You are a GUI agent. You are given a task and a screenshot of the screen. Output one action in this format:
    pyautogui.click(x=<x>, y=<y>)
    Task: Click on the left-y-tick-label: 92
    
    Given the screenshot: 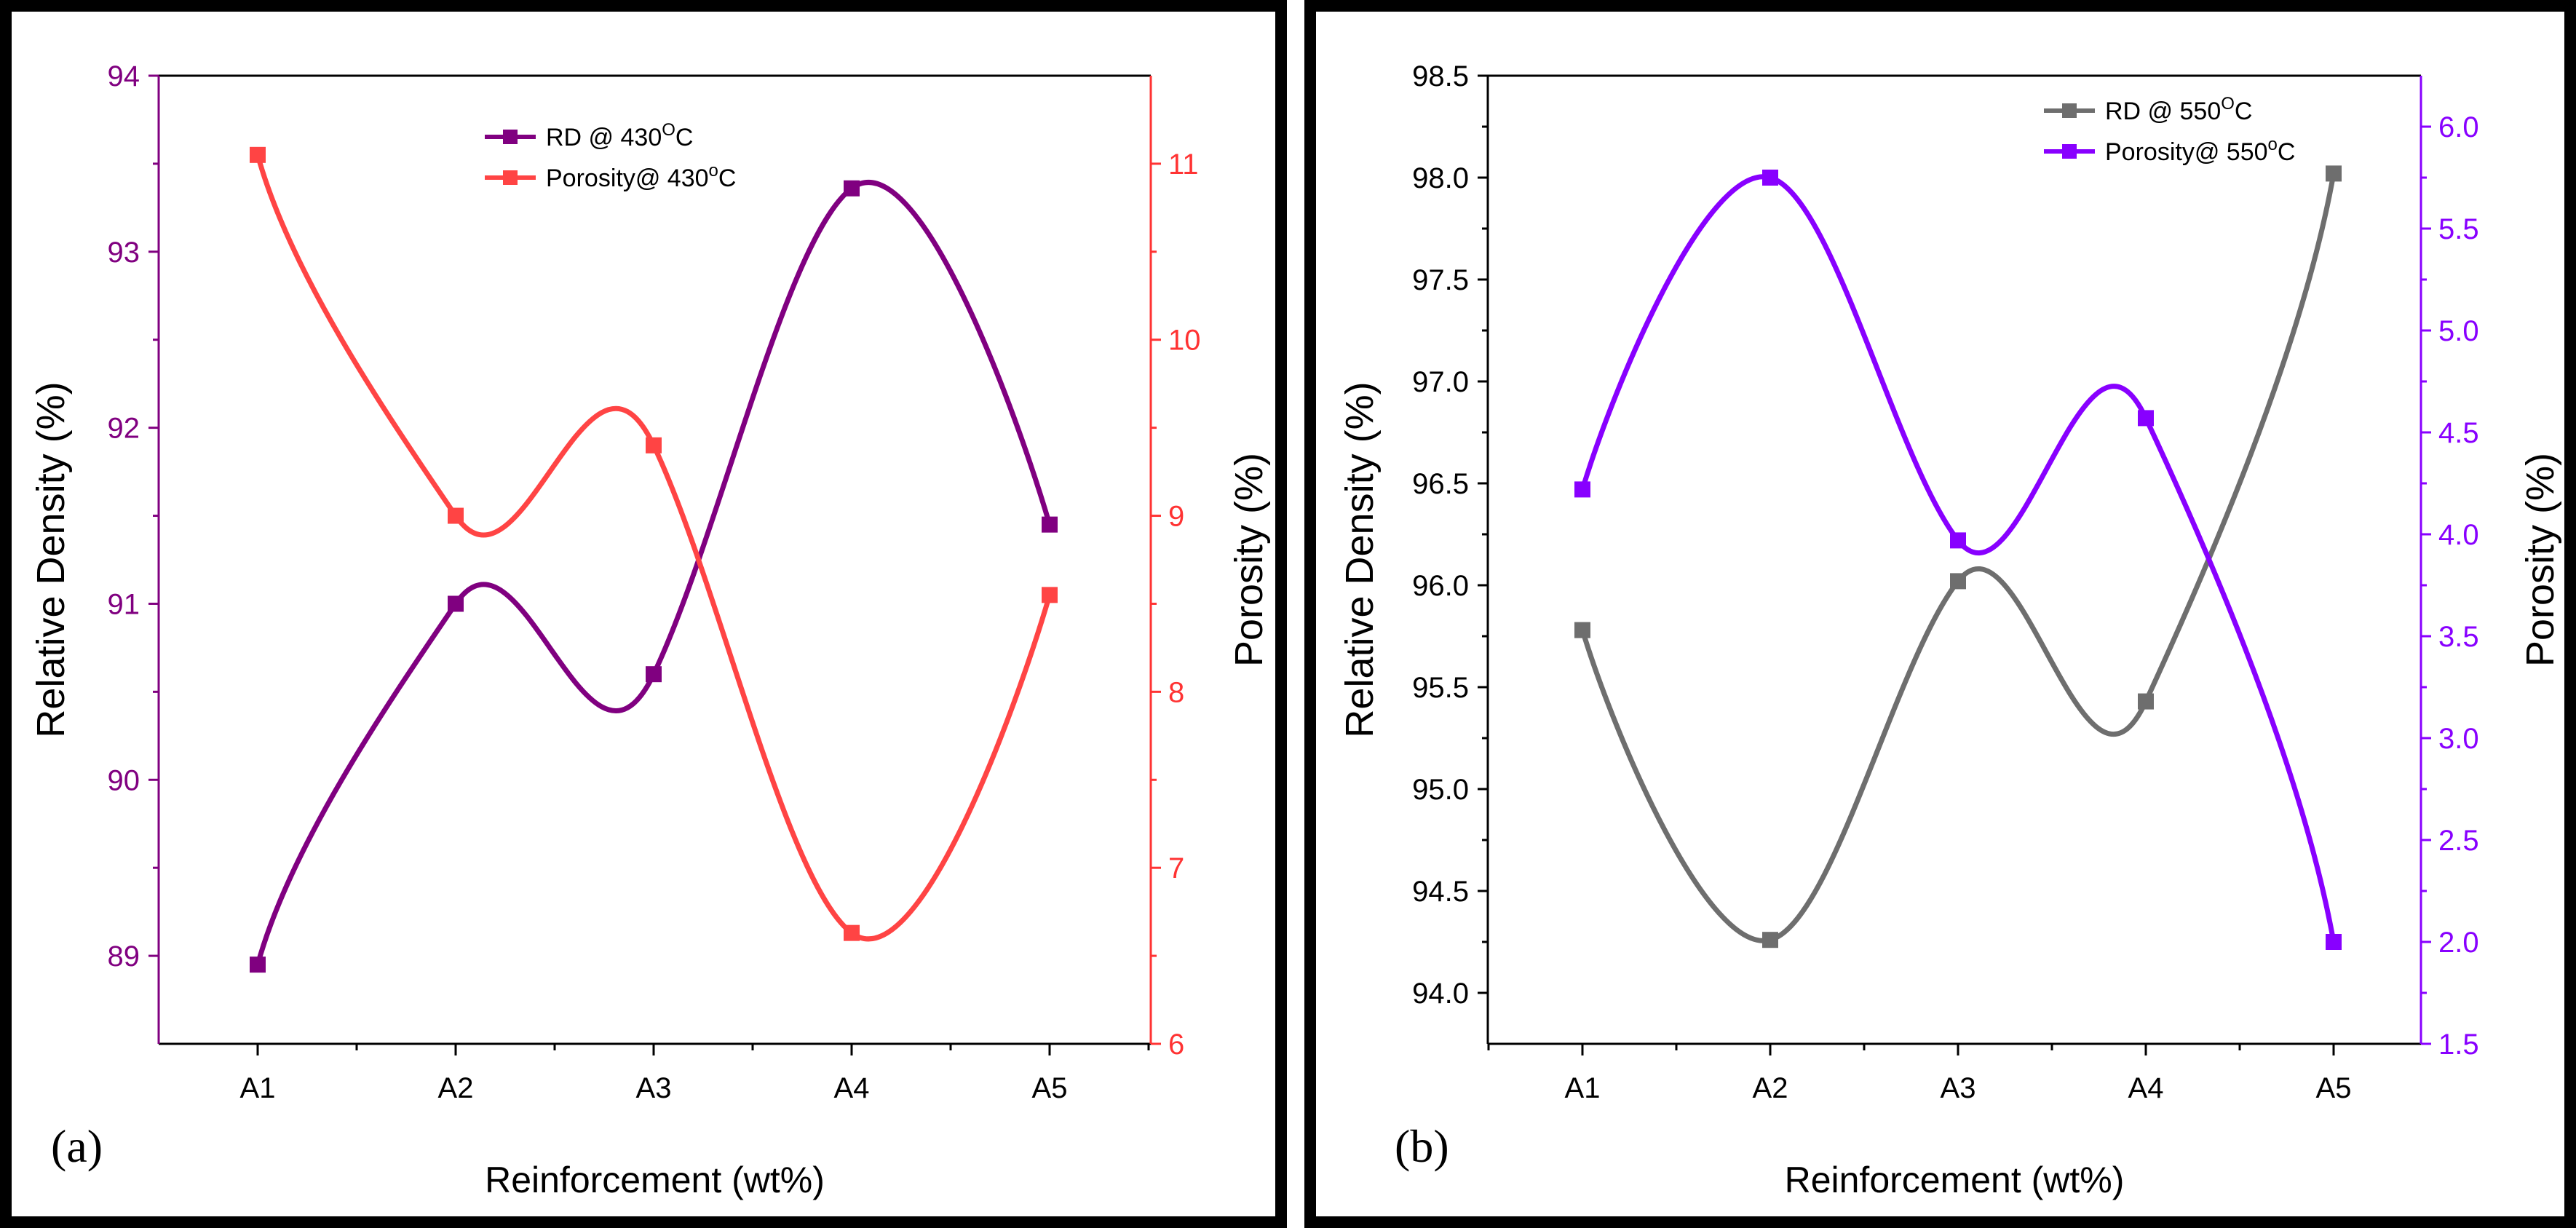 What is the action you would take?
    pyautogui.click(x=124, y=429)
    